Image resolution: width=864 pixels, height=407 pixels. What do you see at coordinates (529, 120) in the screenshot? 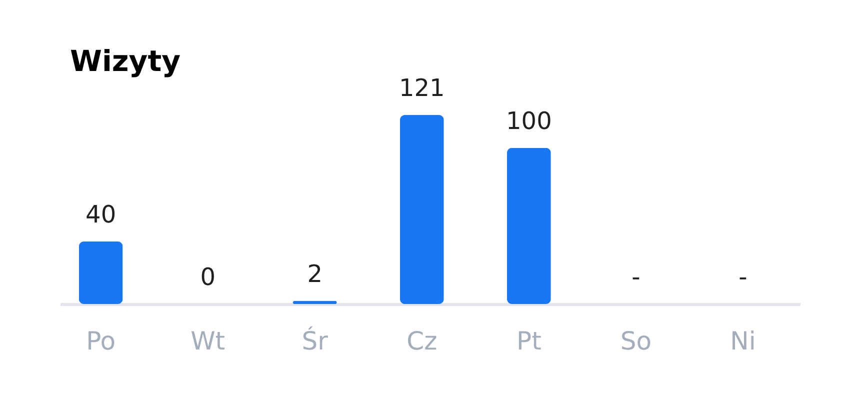
I see `data-label: 100` at bounding box center [529, 120].